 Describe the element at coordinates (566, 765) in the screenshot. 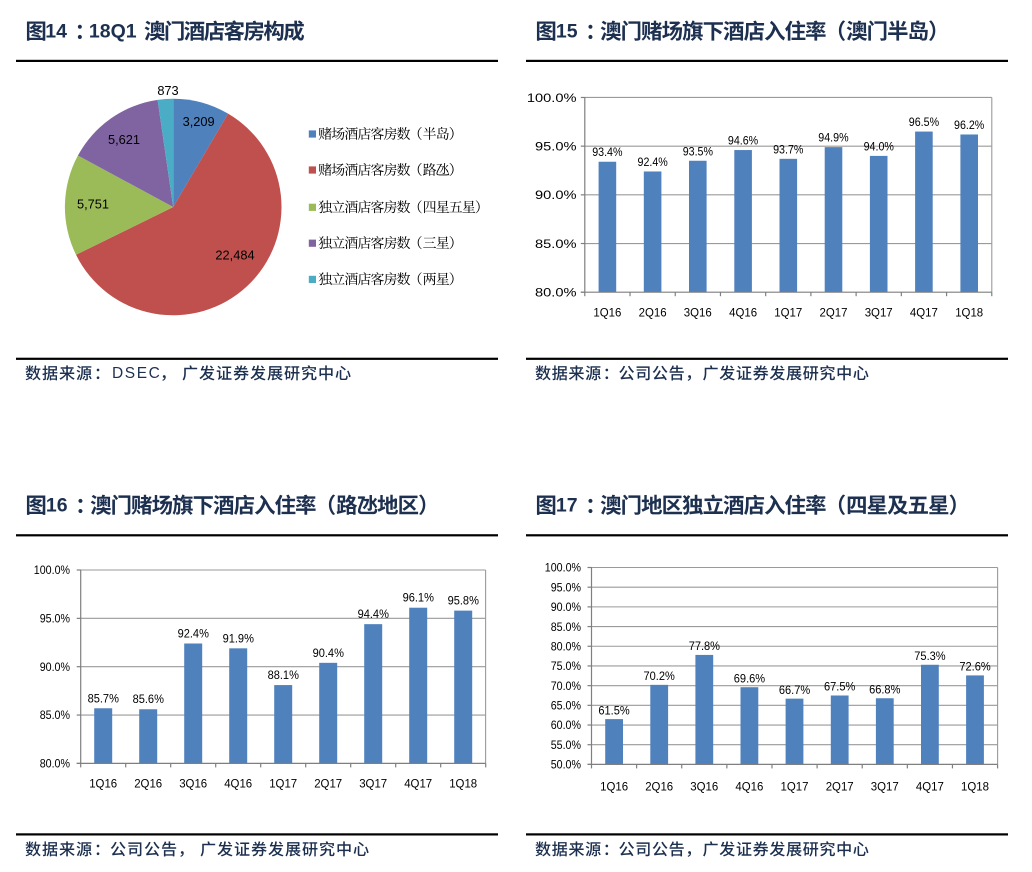

I see `svg-text: 50.0%` at that location.